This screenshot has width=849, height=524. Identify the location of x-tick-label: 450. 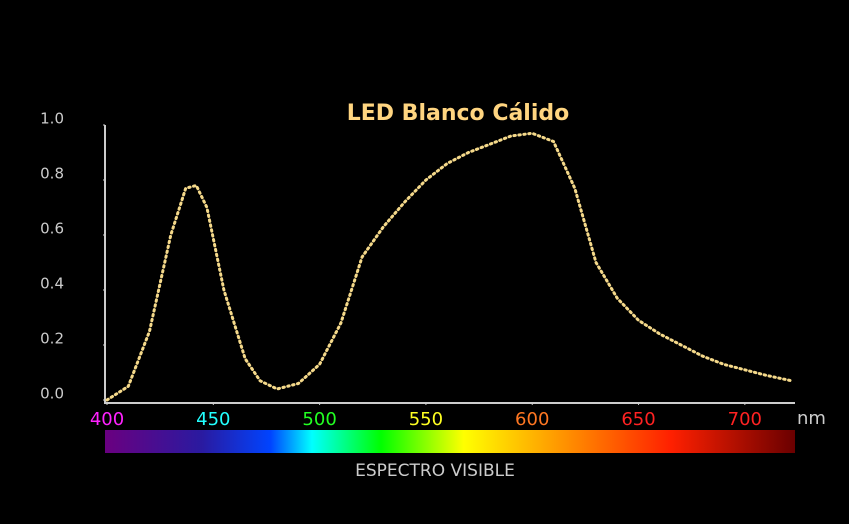
(213, 419).